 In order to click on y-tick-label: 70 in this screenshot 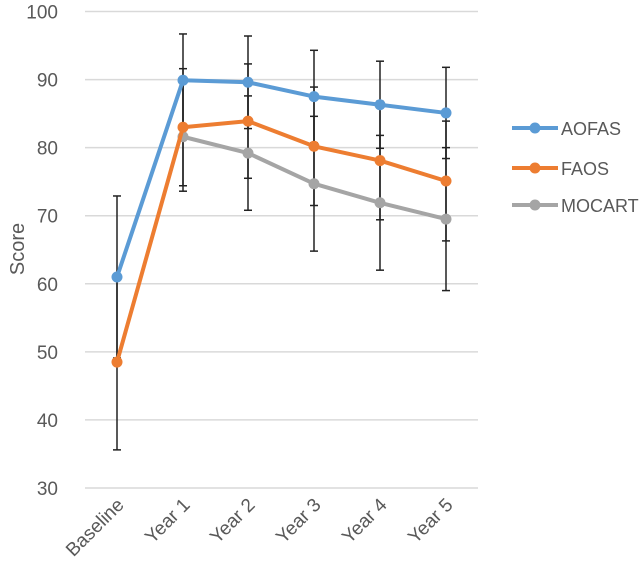, I will do `click(47, 217)`.